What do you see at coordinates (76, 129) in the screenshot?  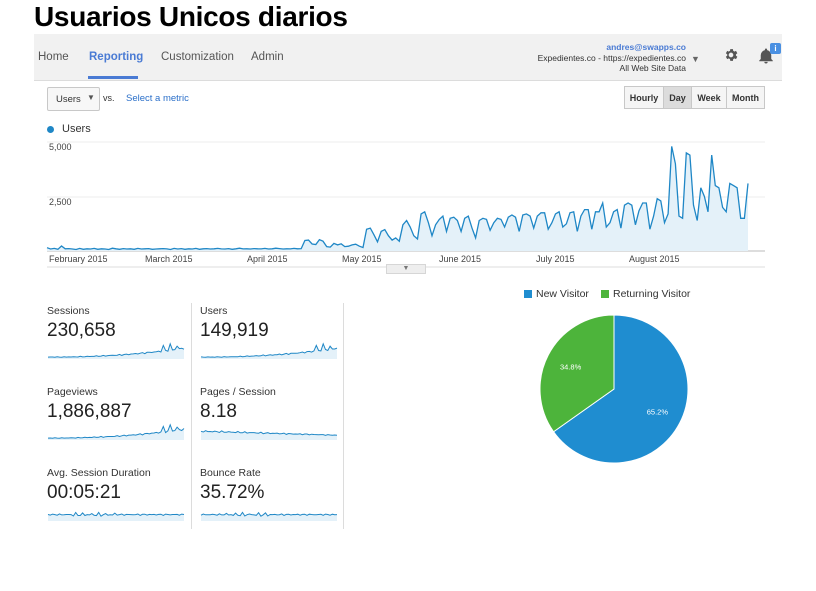 I see `legend-label-users: Users` at bounding box center [76, 129].